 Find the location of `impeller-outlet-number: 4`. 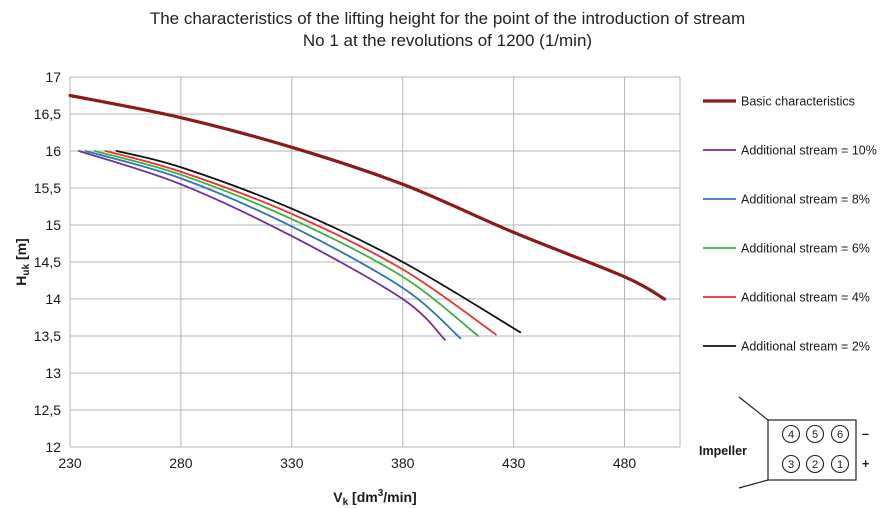

impeller-outlet-number: 4 is located at coordinates (791, 435).